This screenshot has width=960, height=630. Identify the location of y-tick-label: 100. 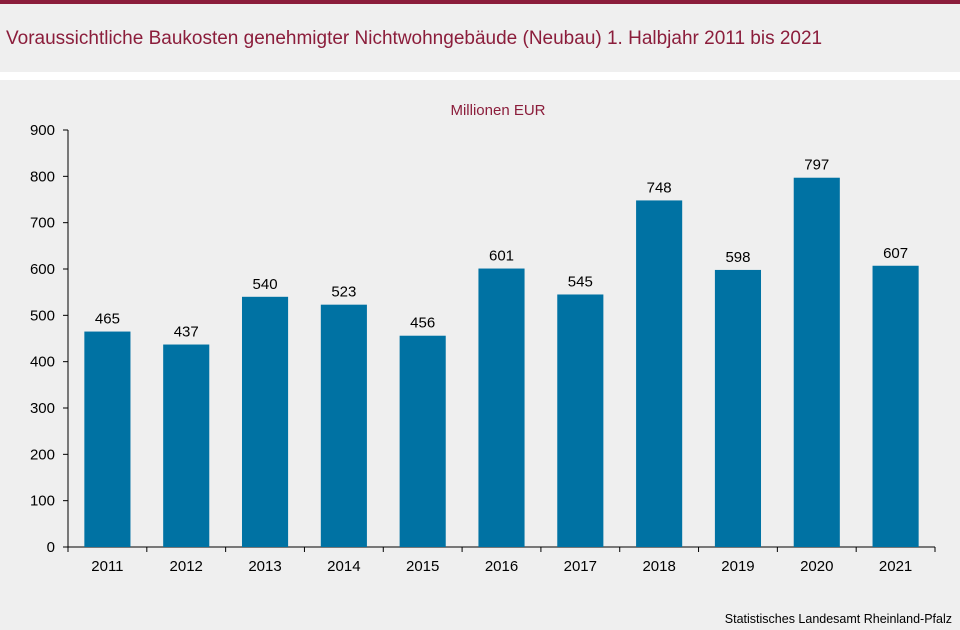
(42, 501).